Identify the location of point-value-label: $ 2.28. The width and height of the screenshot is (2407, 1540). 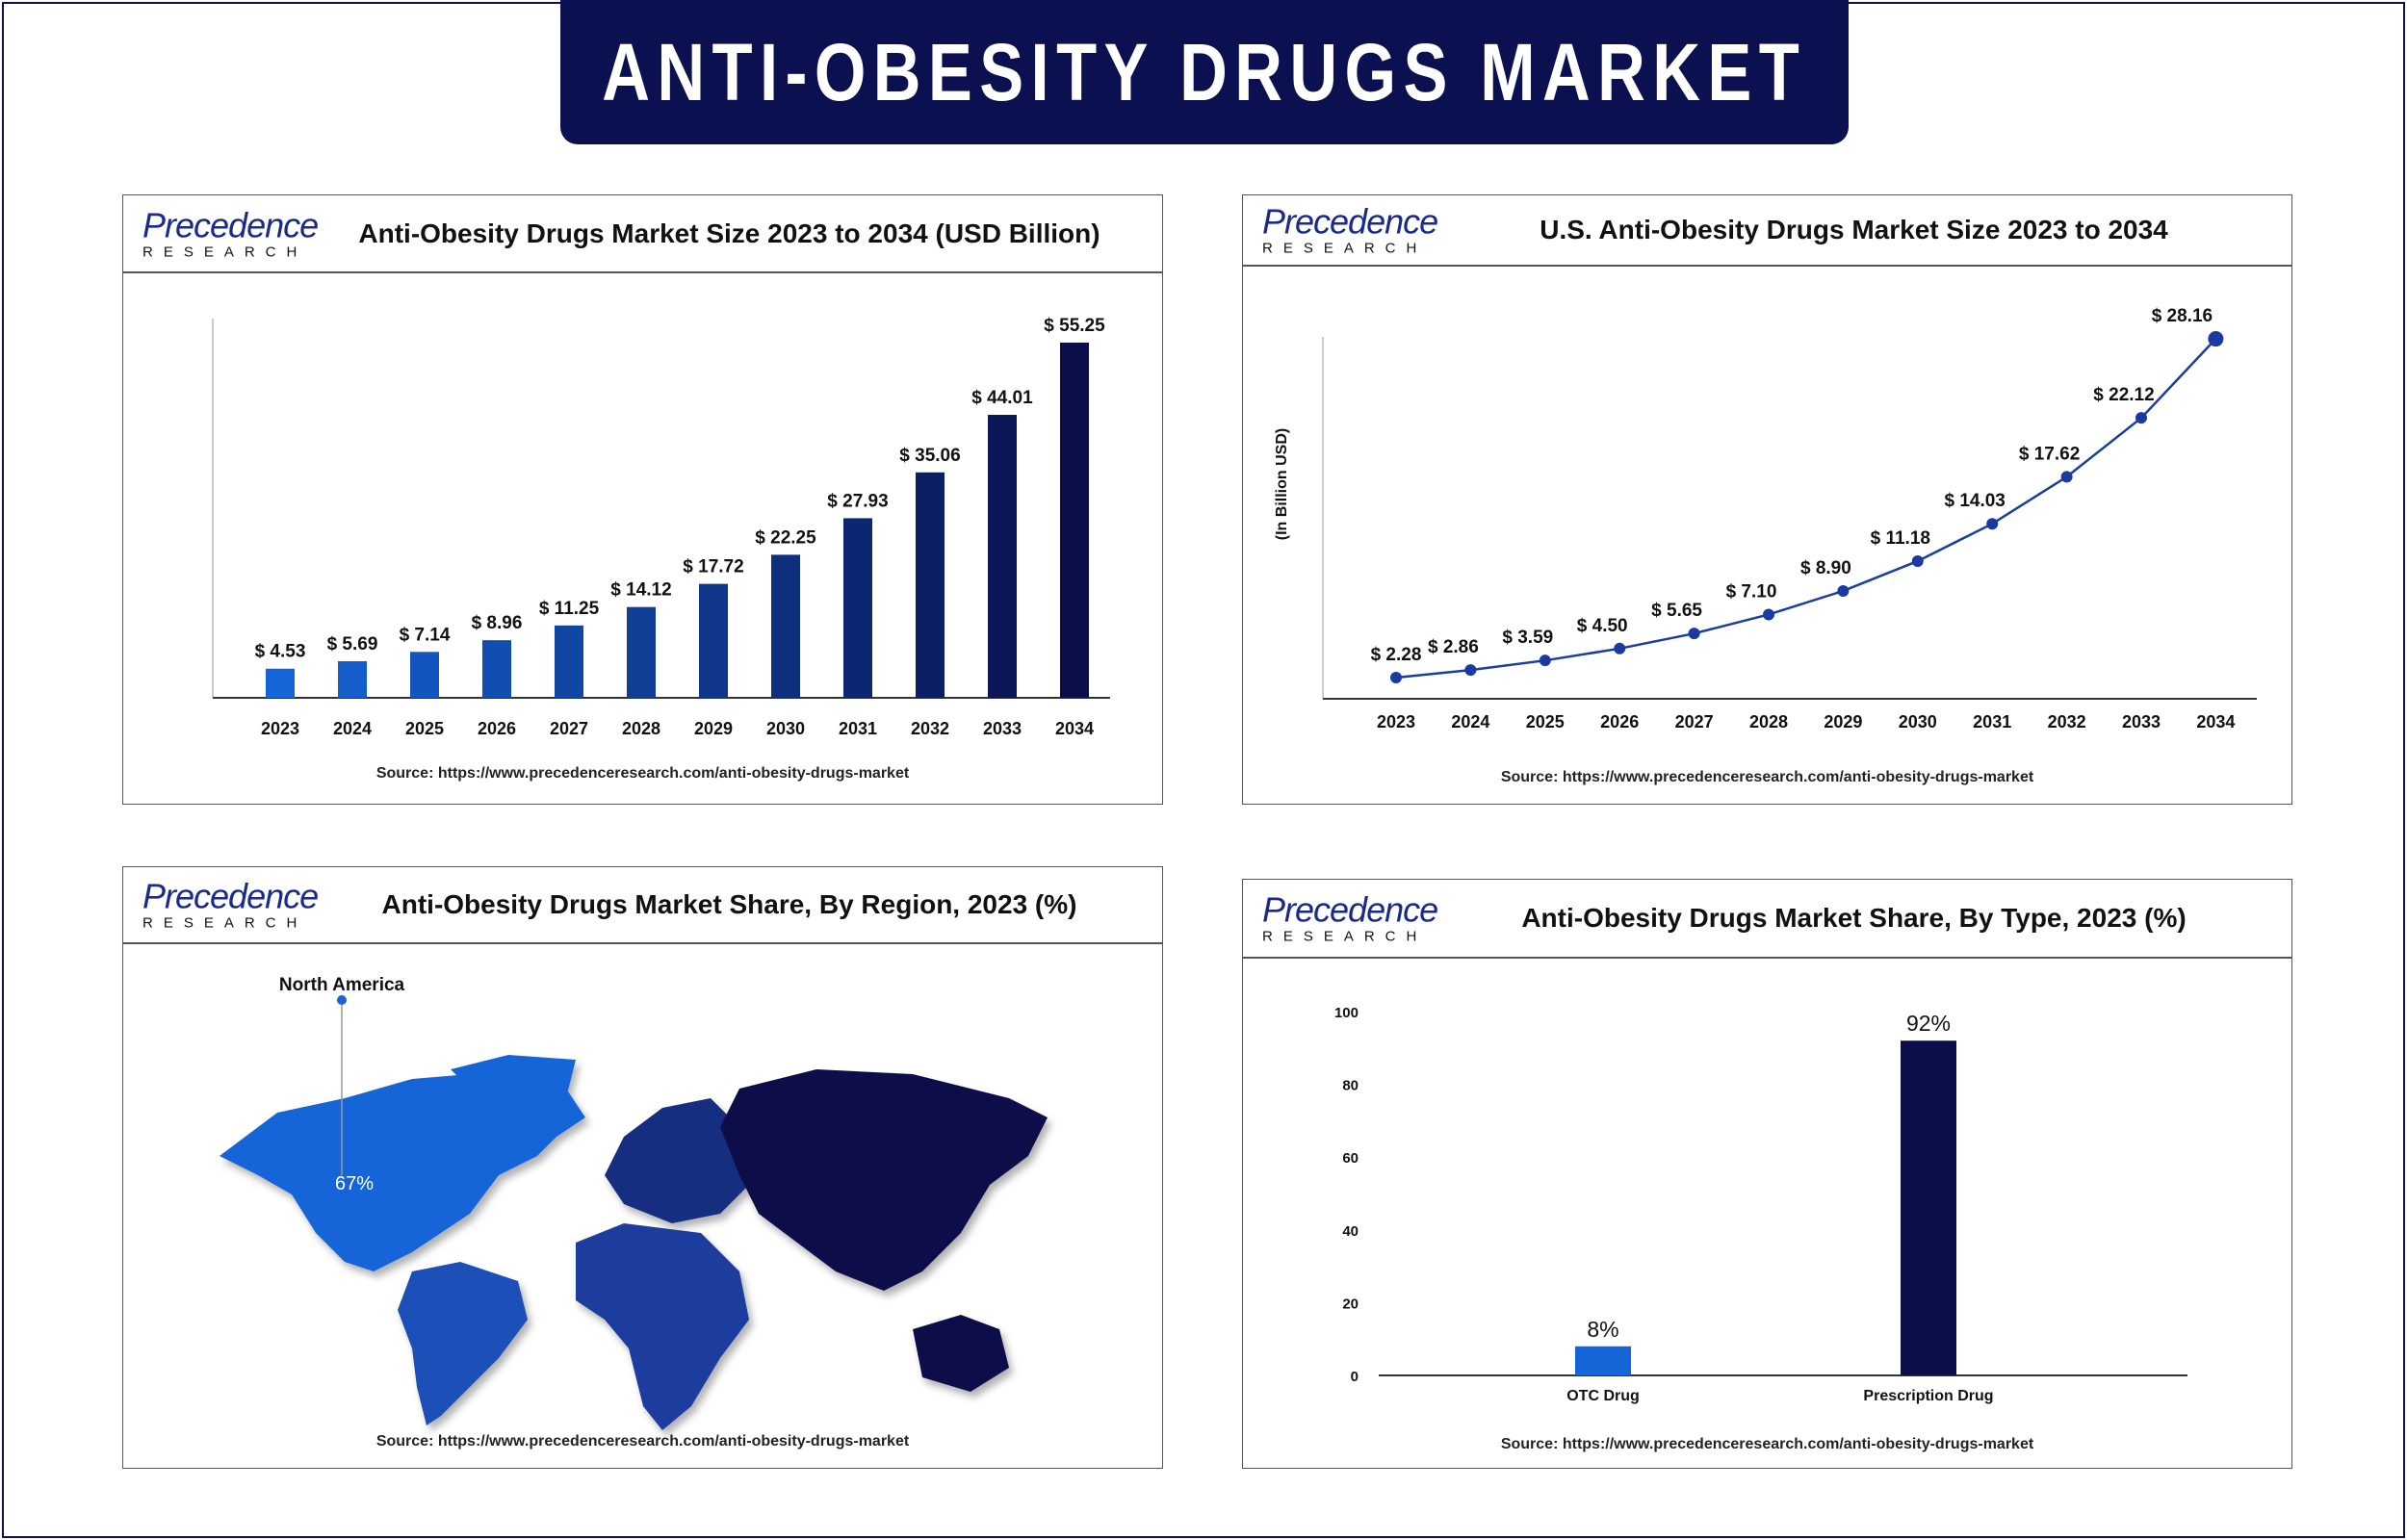
(1396, 655).